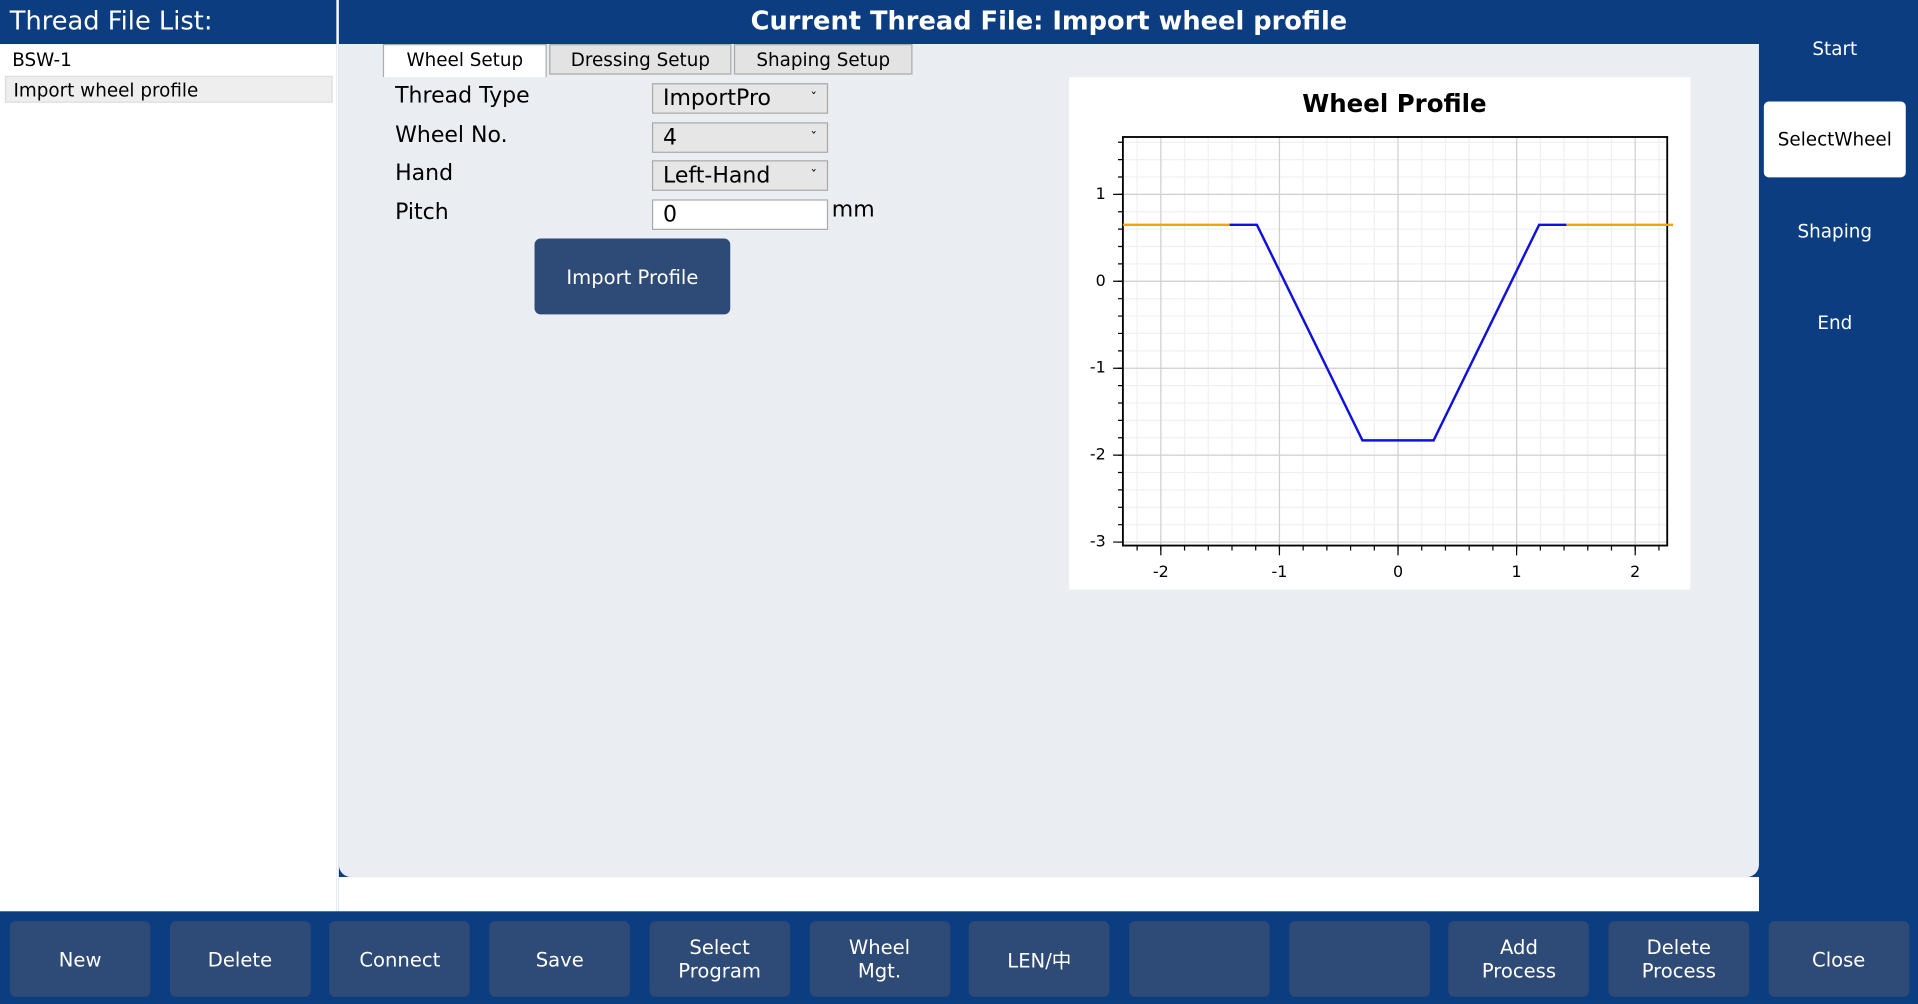 This screenshot has height=1004, width=1918. What do you see at coordinates (740, 214) in the screenshot?
I see `text-input: 0` at bounding box center [740, 214].